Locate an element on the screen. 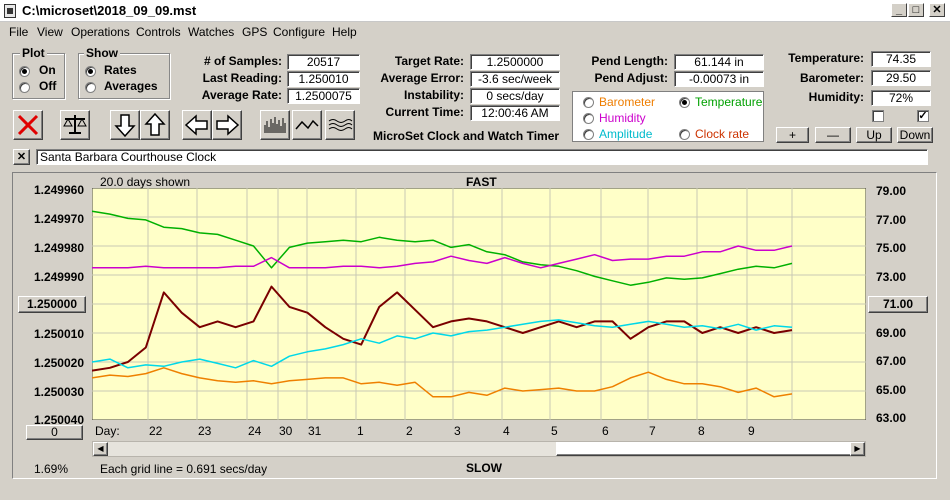 The image size is (950, 500). show-averages-radio is located at coordinates (90, 87).